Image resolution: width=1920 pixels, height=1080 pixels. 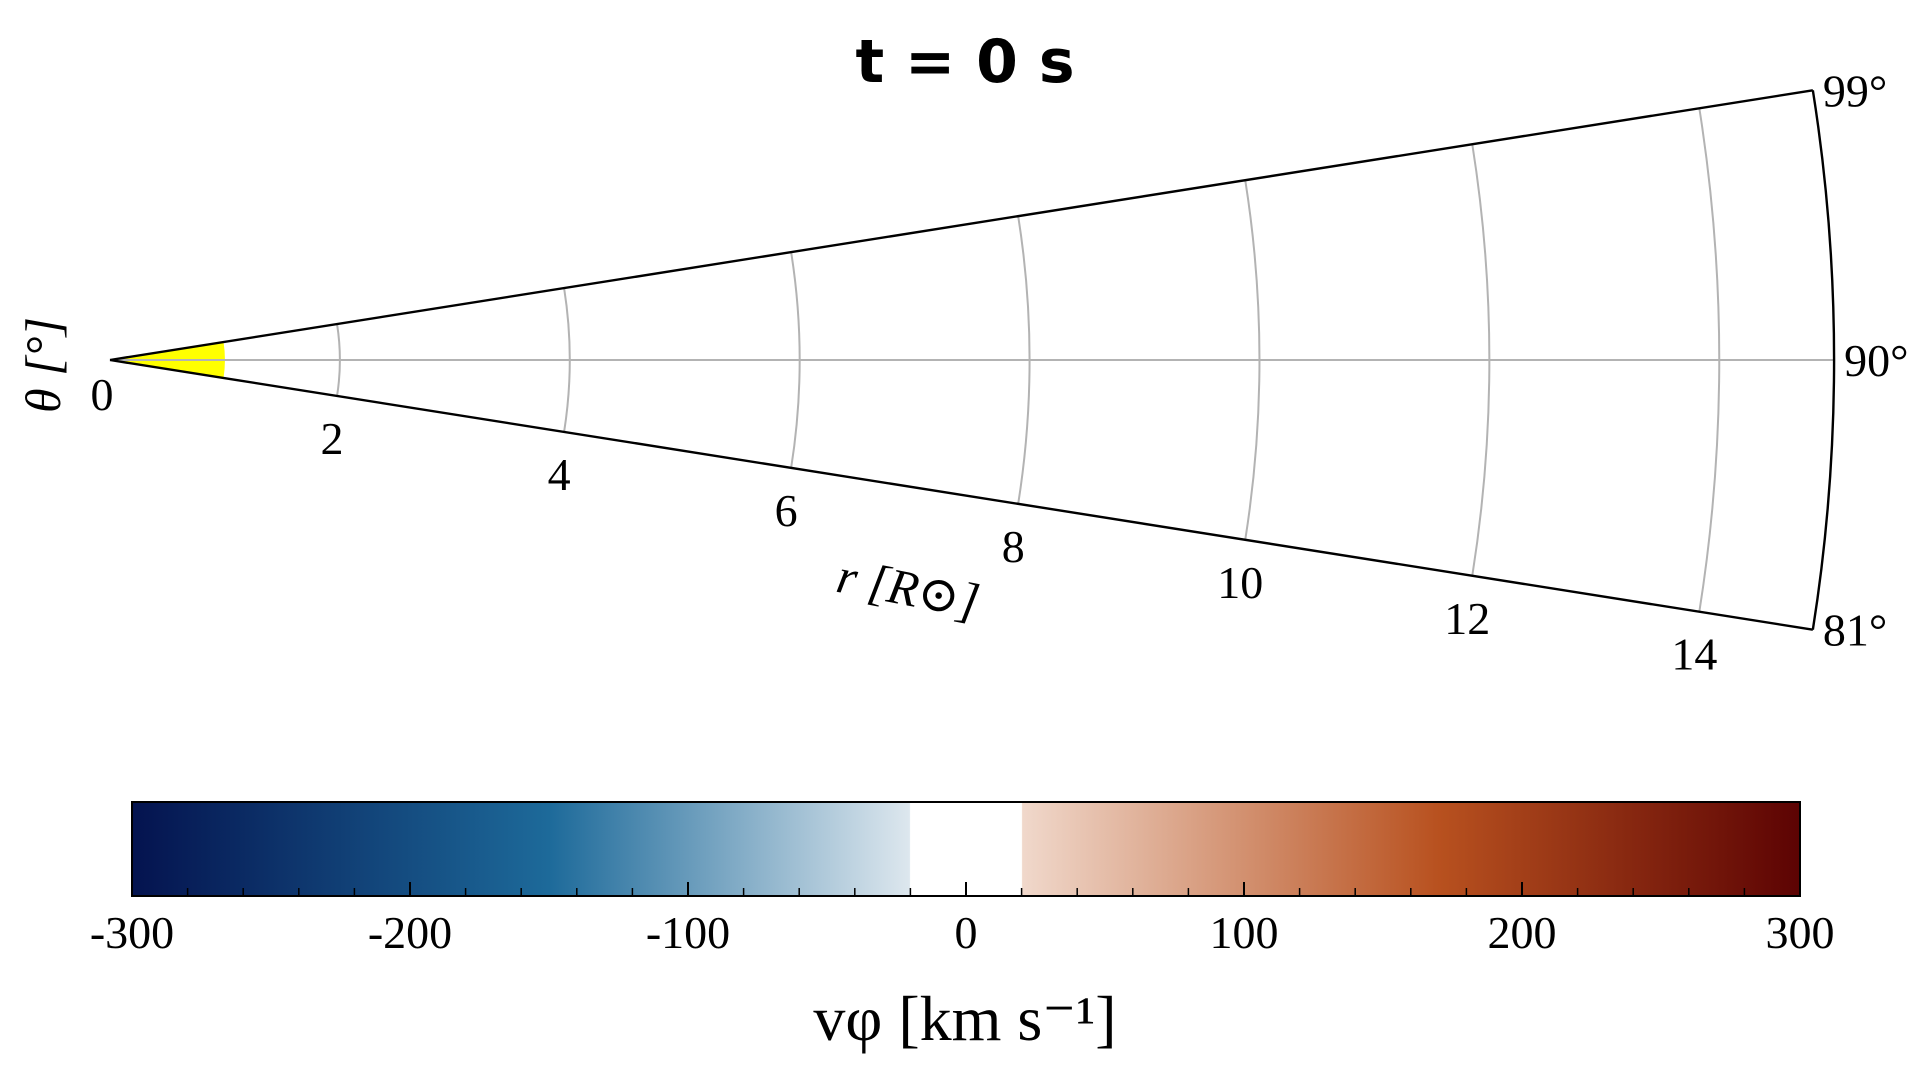 I want to click on colorbar: -300 -200 -100 0 100 200 300, so click(x=962, y=879).